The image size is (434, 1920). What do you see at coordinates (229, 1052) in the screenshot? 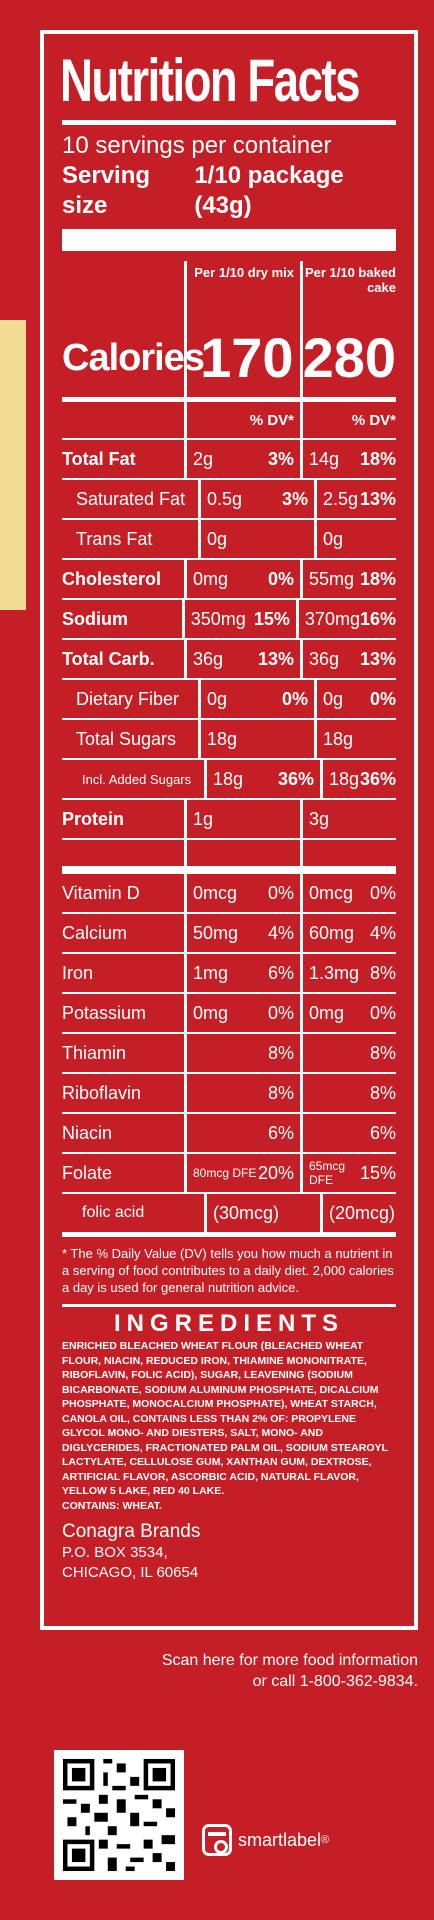
I see `vitamin-row: Thiamin 8% 8%` at bounding box center [229, 1052].